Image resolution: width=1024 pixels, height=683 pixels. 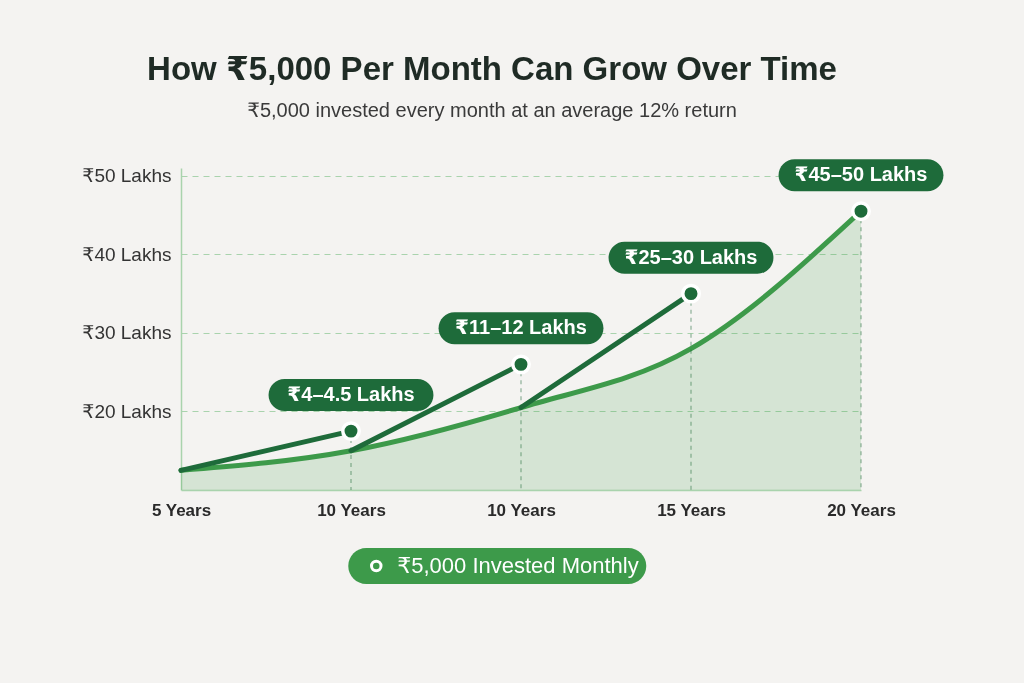 I want to click on y-tick-label: ₹30 Lakhs, so click(x=127, y=333).